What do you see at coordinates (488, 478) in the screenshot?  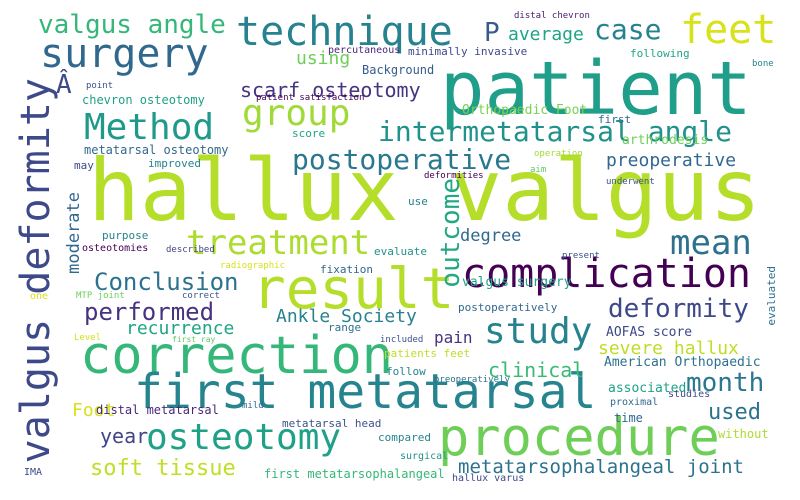 I see `word-hallux-varus: hallux varus` at bounding box center [488, 478].